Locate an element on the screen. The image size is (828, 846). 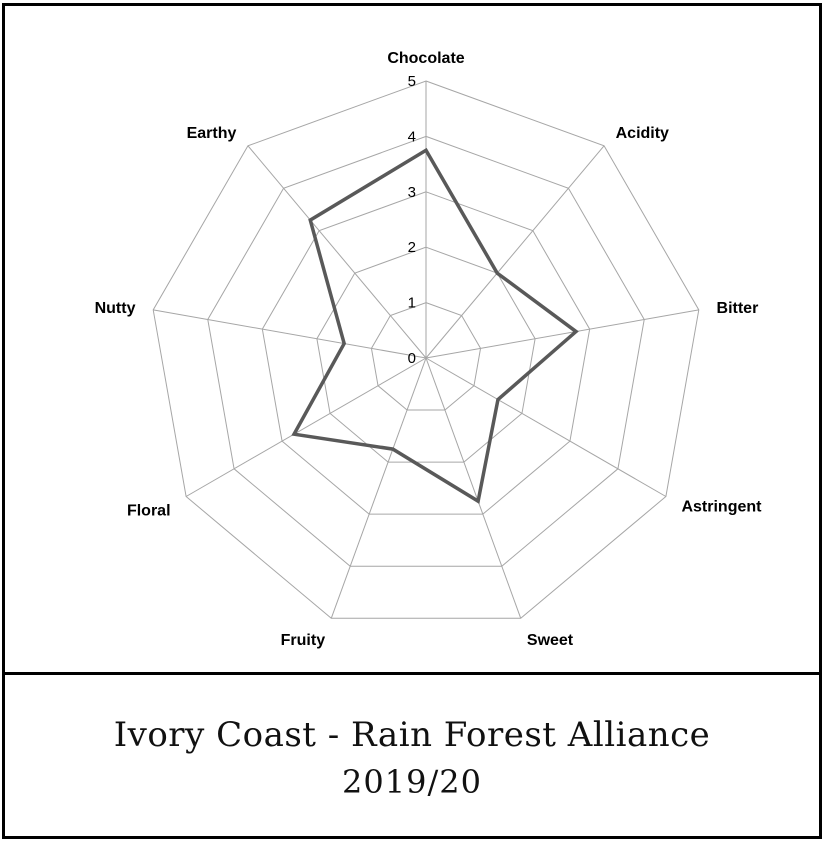
spoke-bitter is located at coordinates (562, 334).